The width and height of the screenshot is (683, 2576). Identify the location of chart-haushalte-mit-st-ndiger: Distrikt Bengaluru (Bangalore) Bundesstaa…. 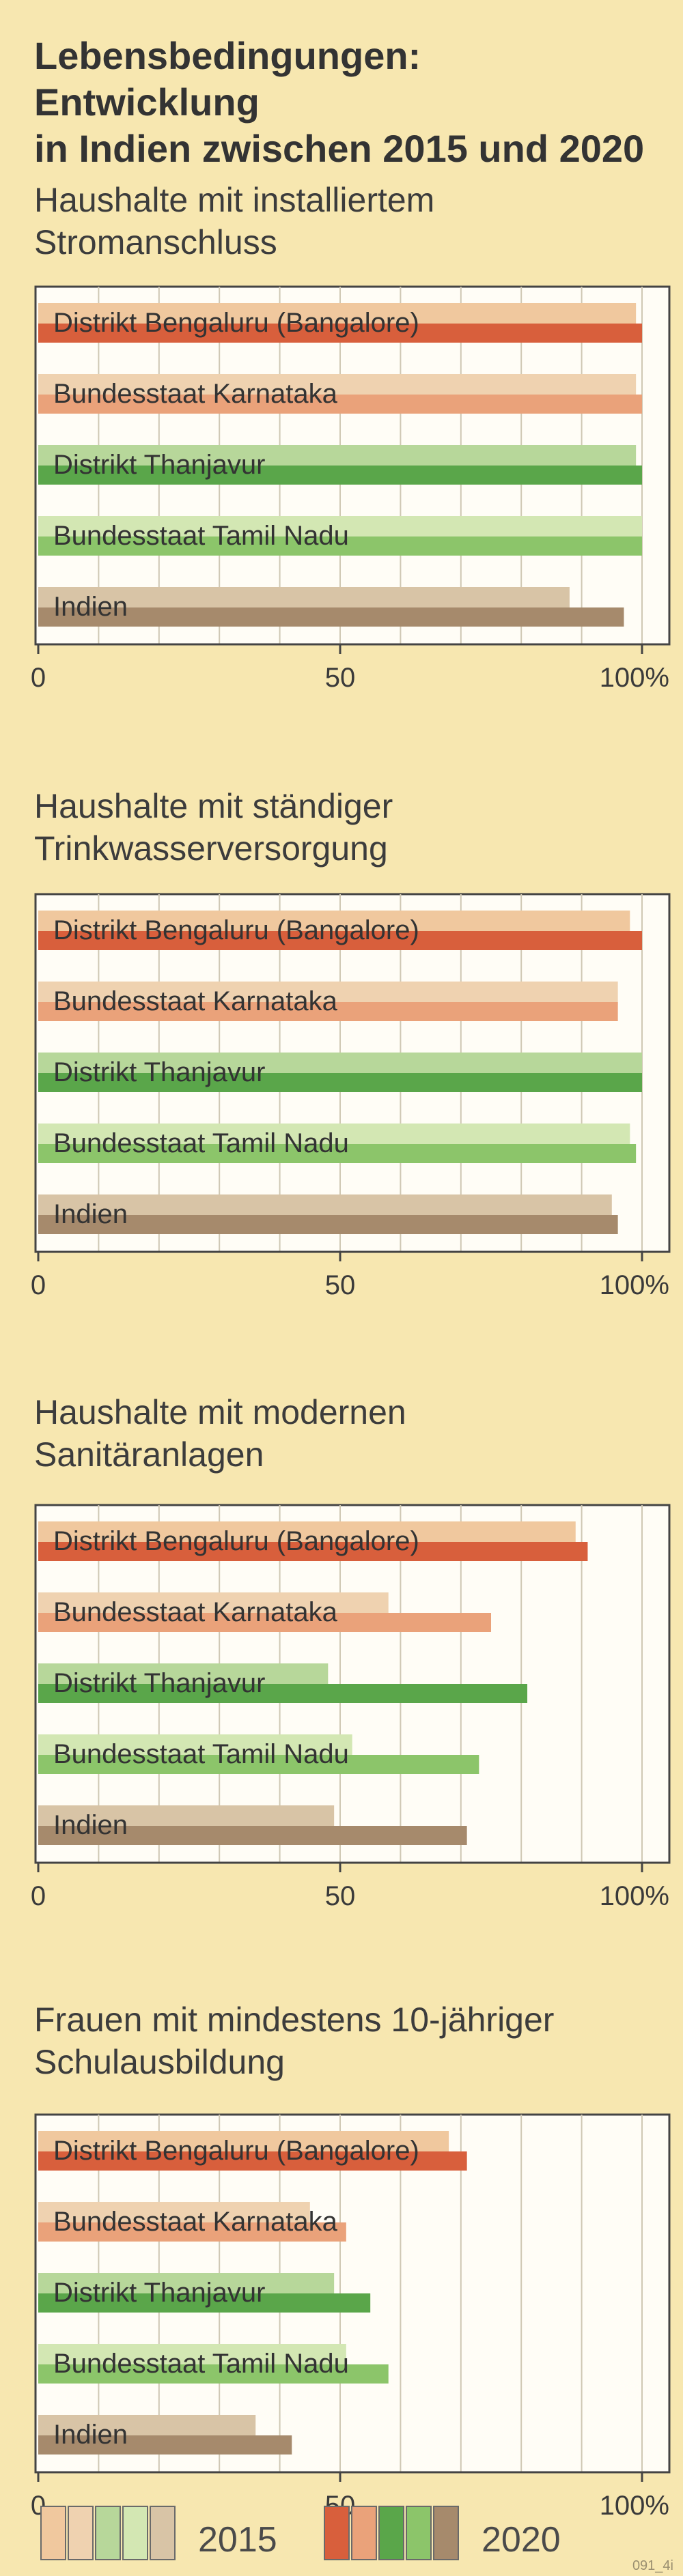
(351, 1096).